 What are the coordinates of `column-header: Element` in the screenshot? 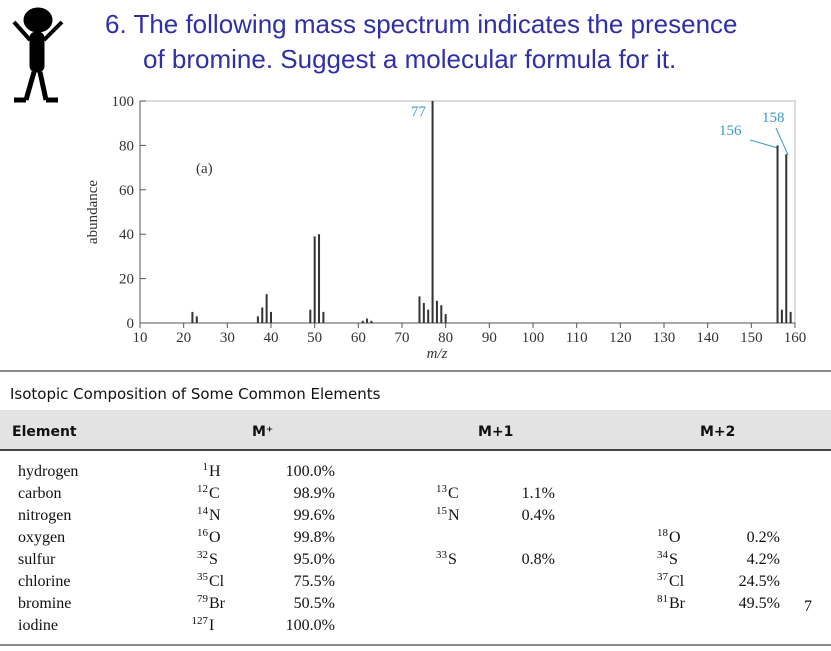 It's located at (44, 432).